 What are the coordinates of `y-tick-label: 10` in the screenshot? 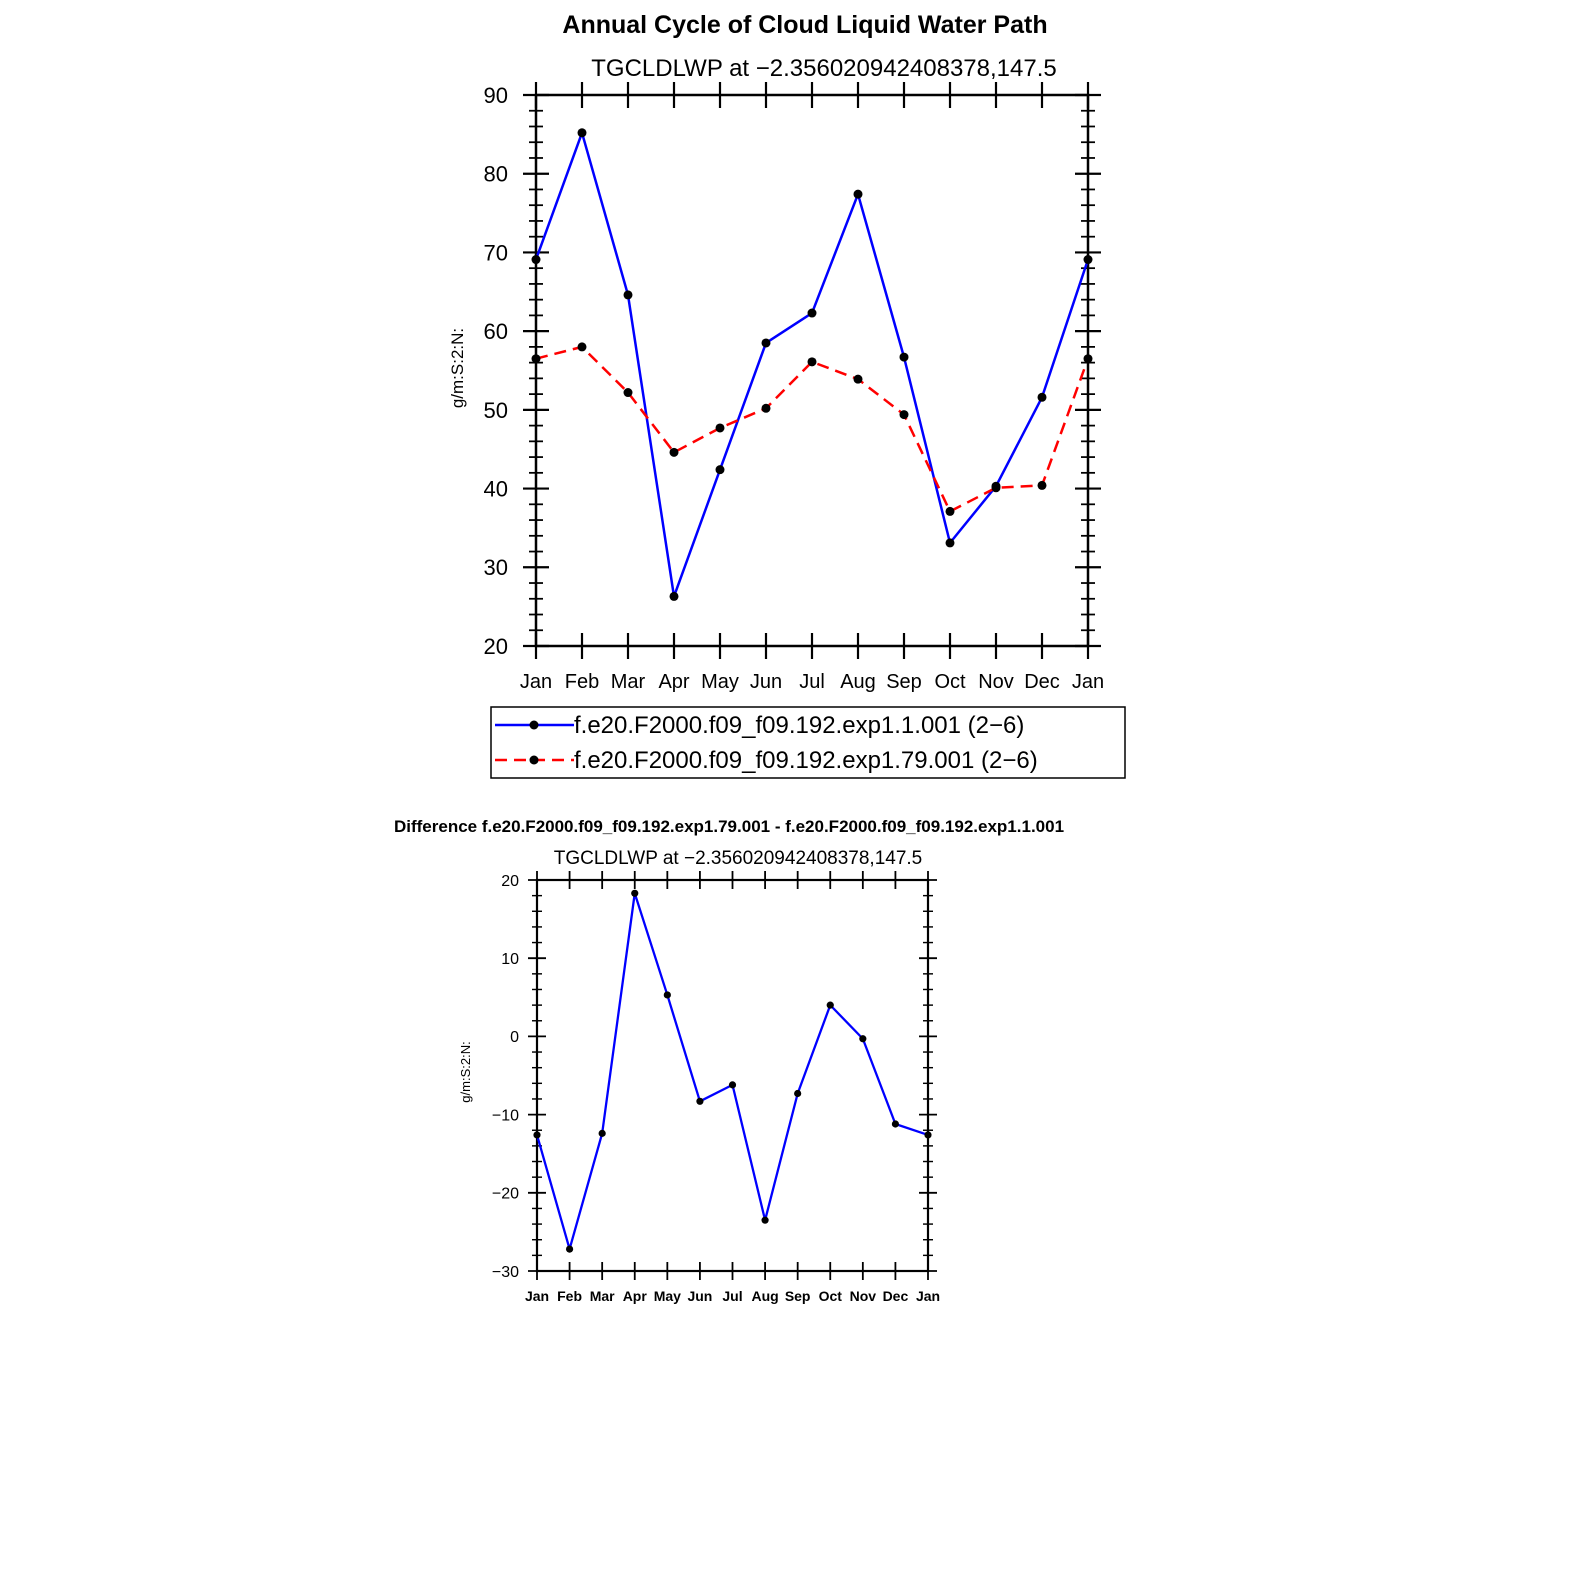 It's located at (510, 959).